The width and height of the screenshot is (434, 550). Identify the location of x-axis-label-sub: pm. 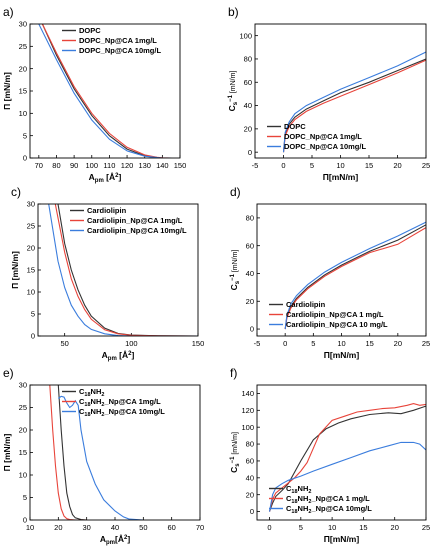
(99, 181).